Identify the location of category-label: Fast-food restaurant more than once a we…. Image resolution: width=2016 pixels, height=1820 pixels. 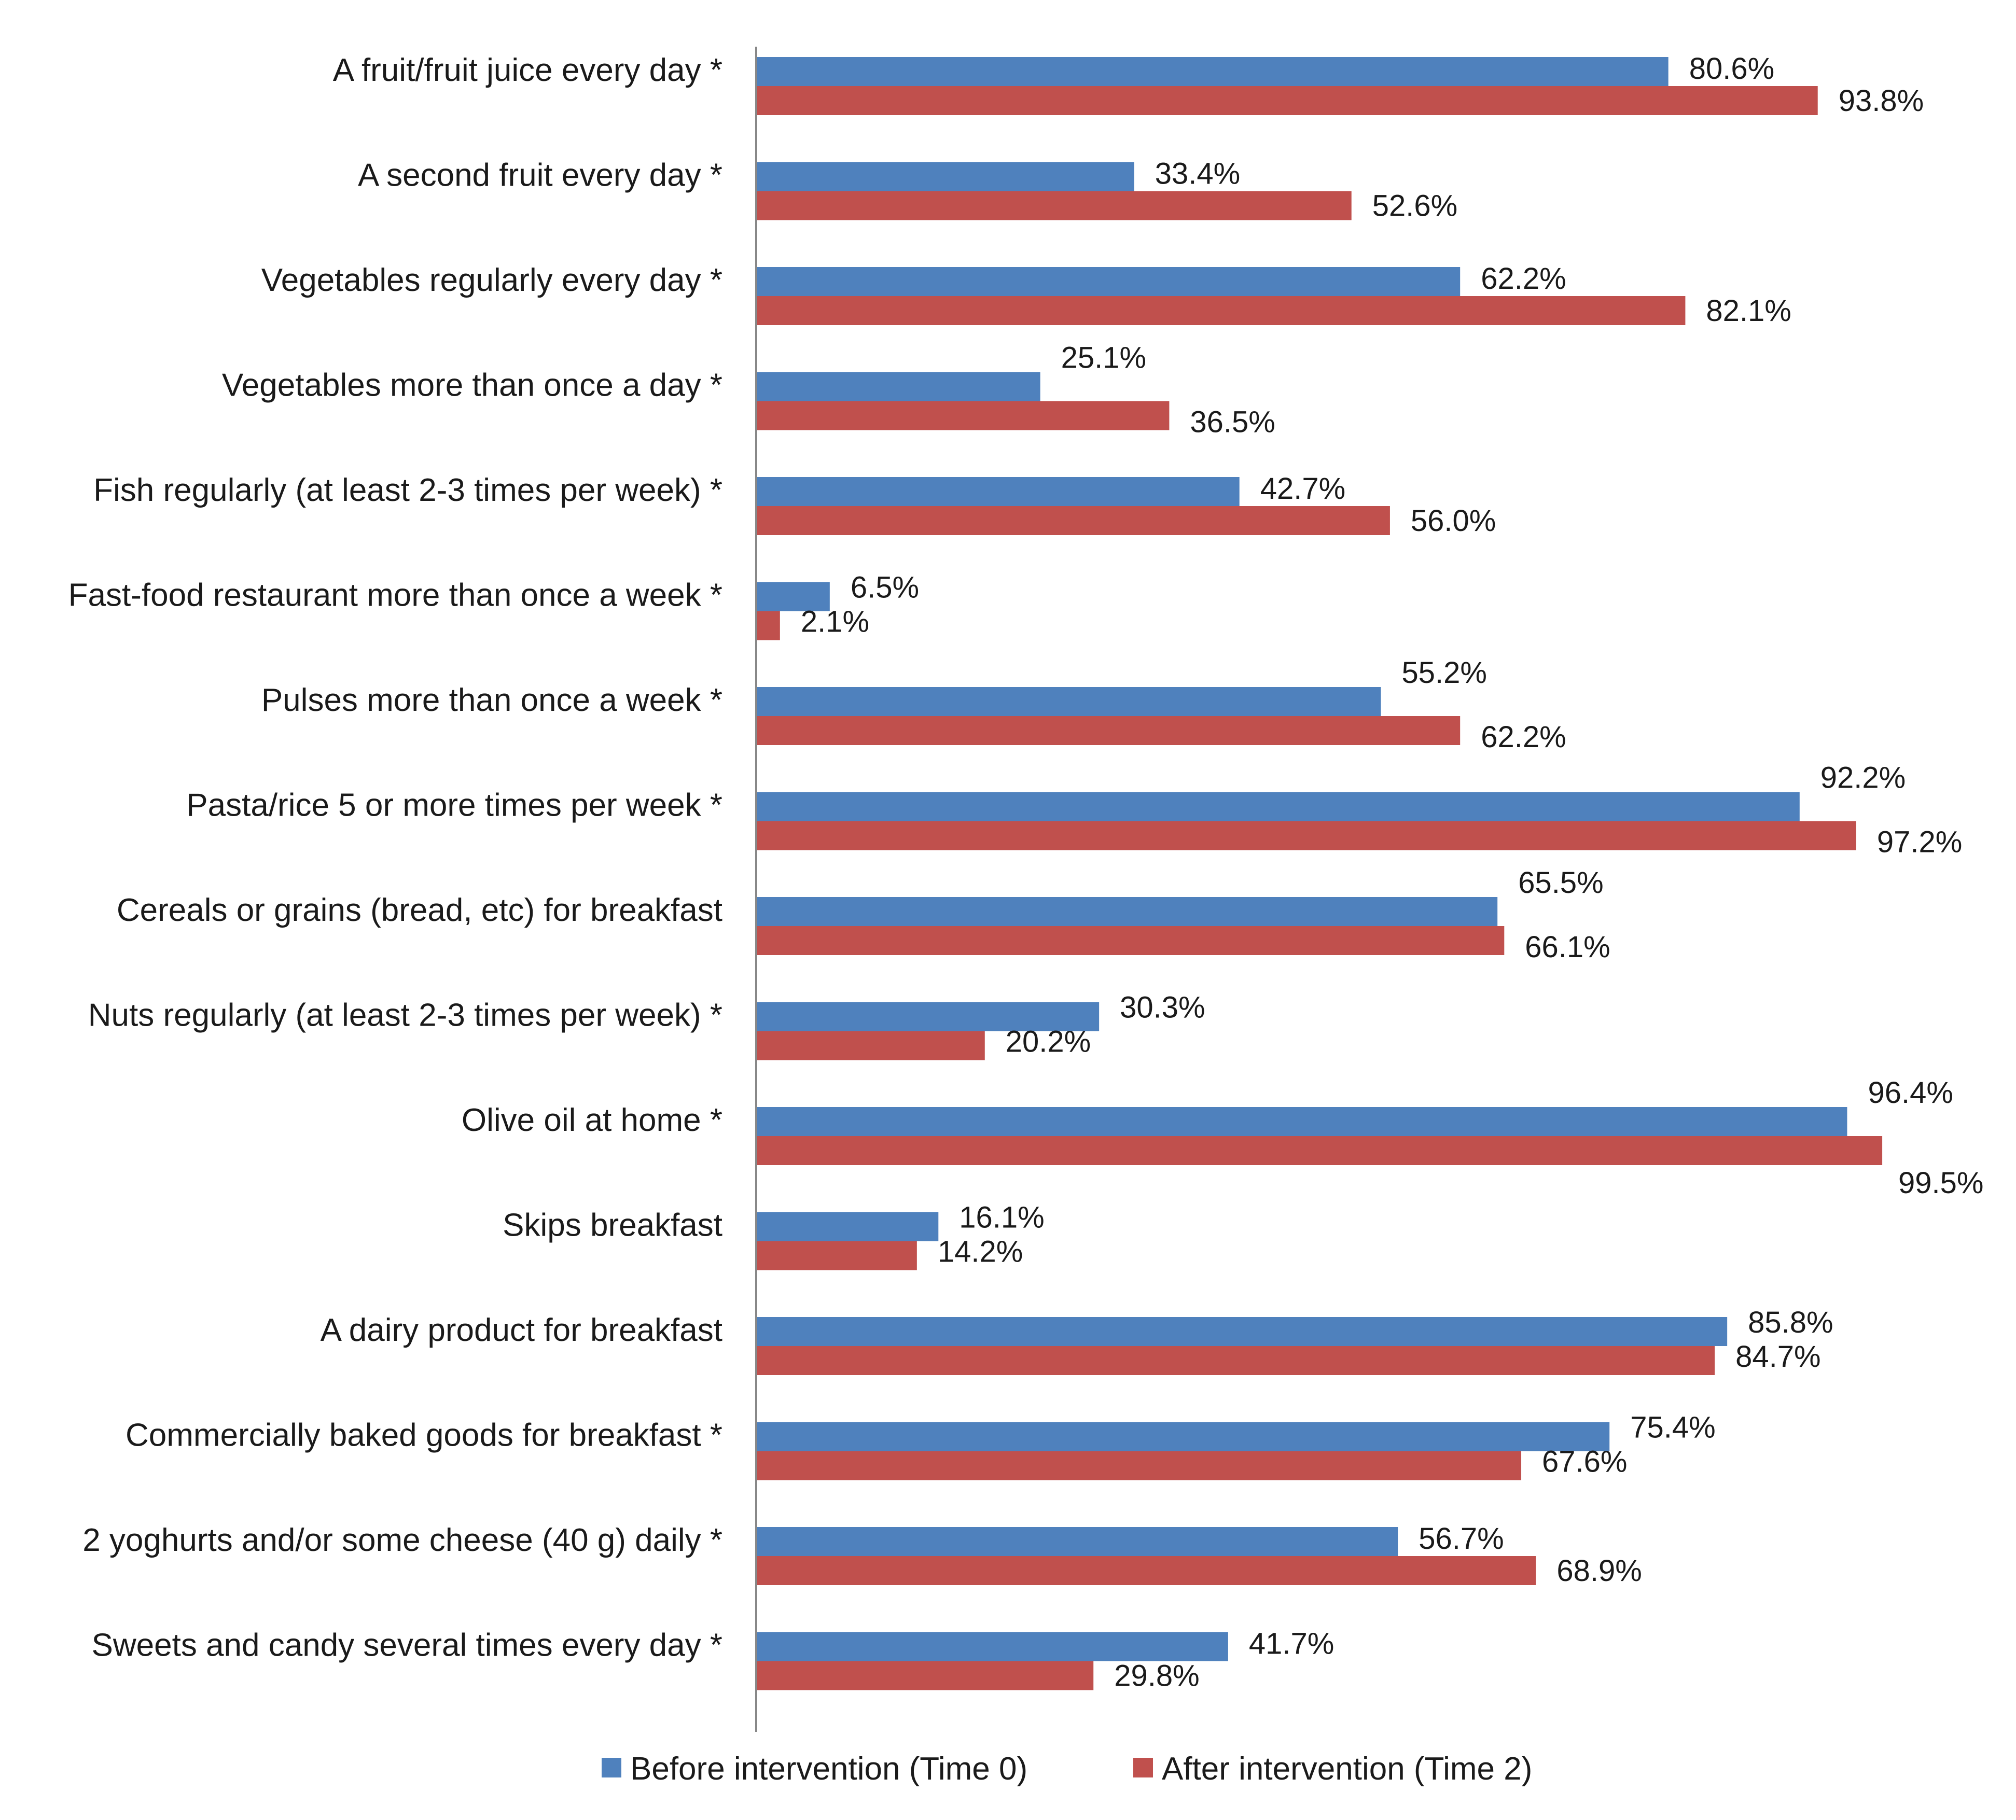
(395, 595).